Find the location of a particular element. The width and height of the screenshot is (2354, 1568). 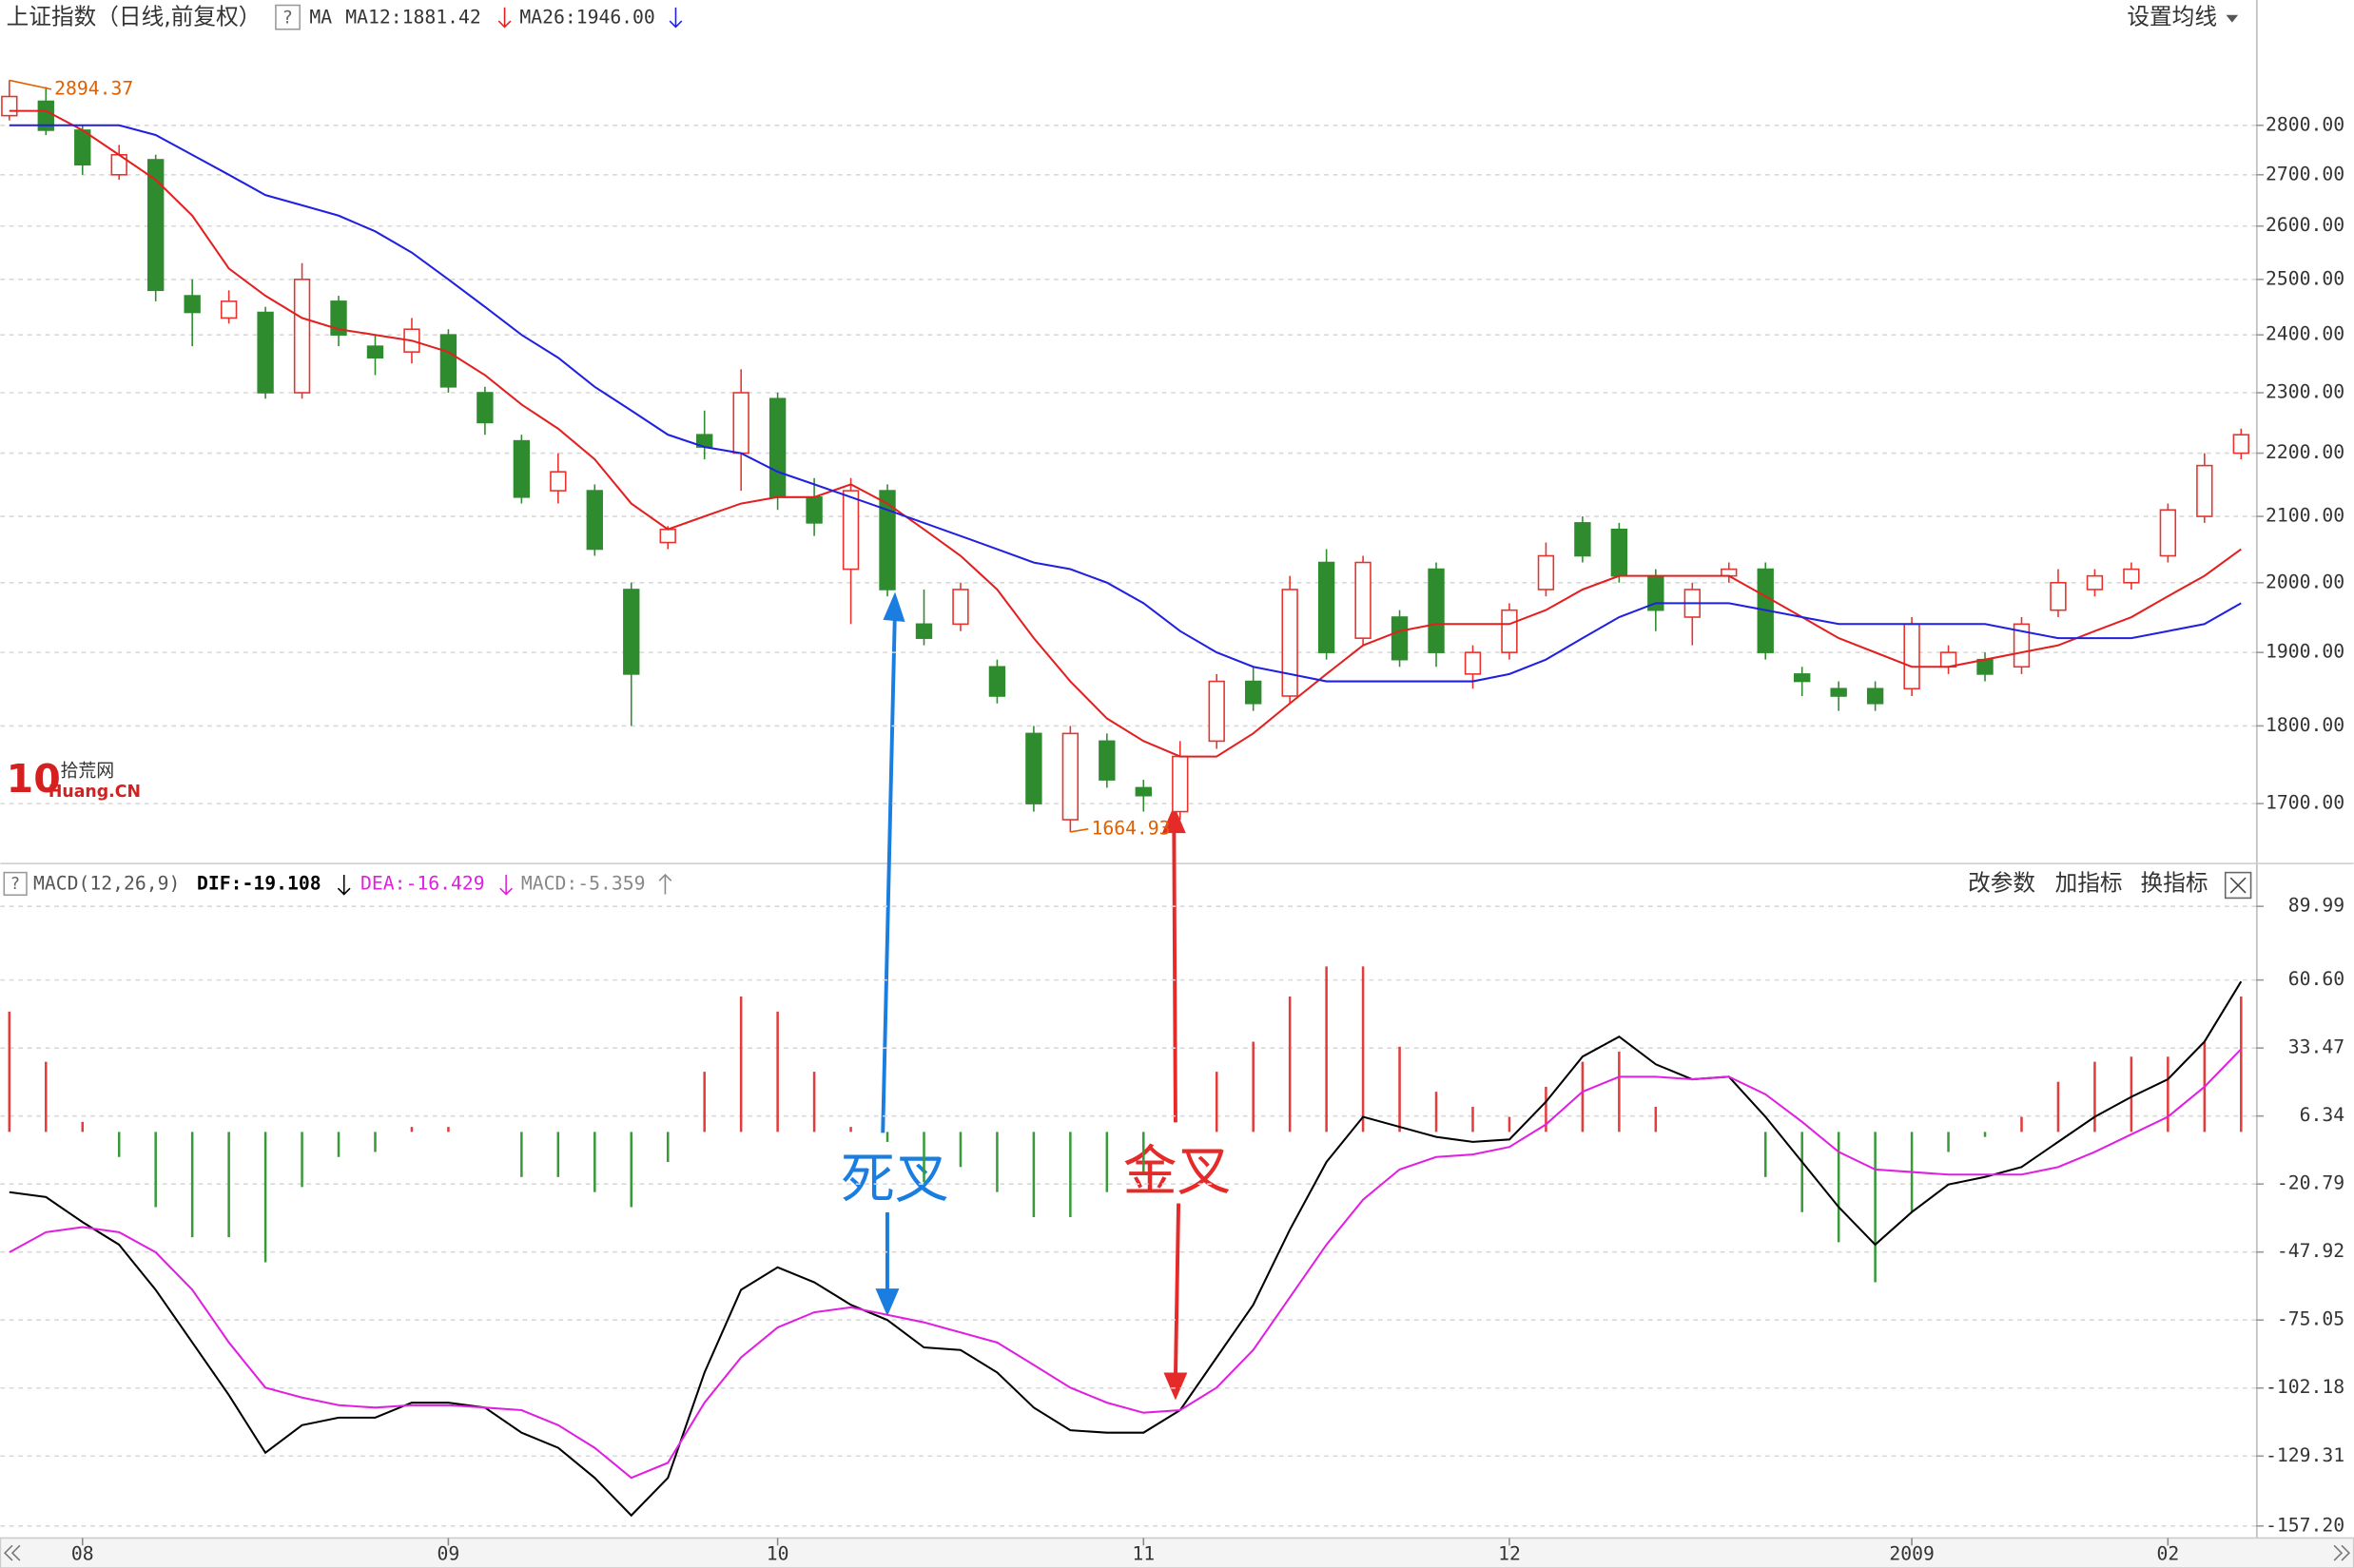

y-tick-label: 2100.00 is located at coordinates (2305, 516).